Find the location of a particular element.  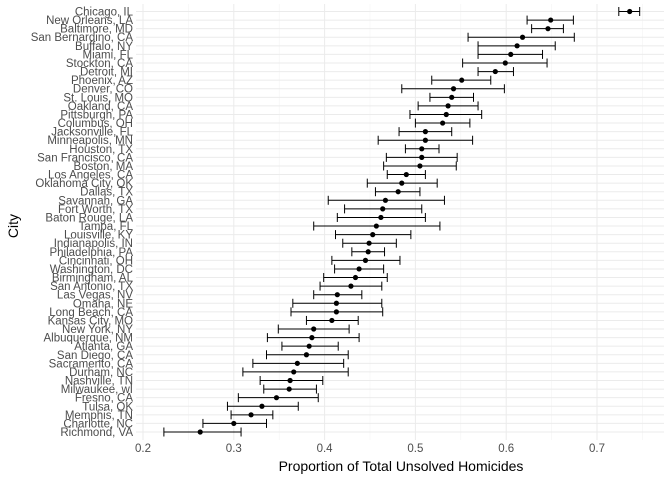

y-tick-label: Long Beach, CA is located at coordinates (91, 313).